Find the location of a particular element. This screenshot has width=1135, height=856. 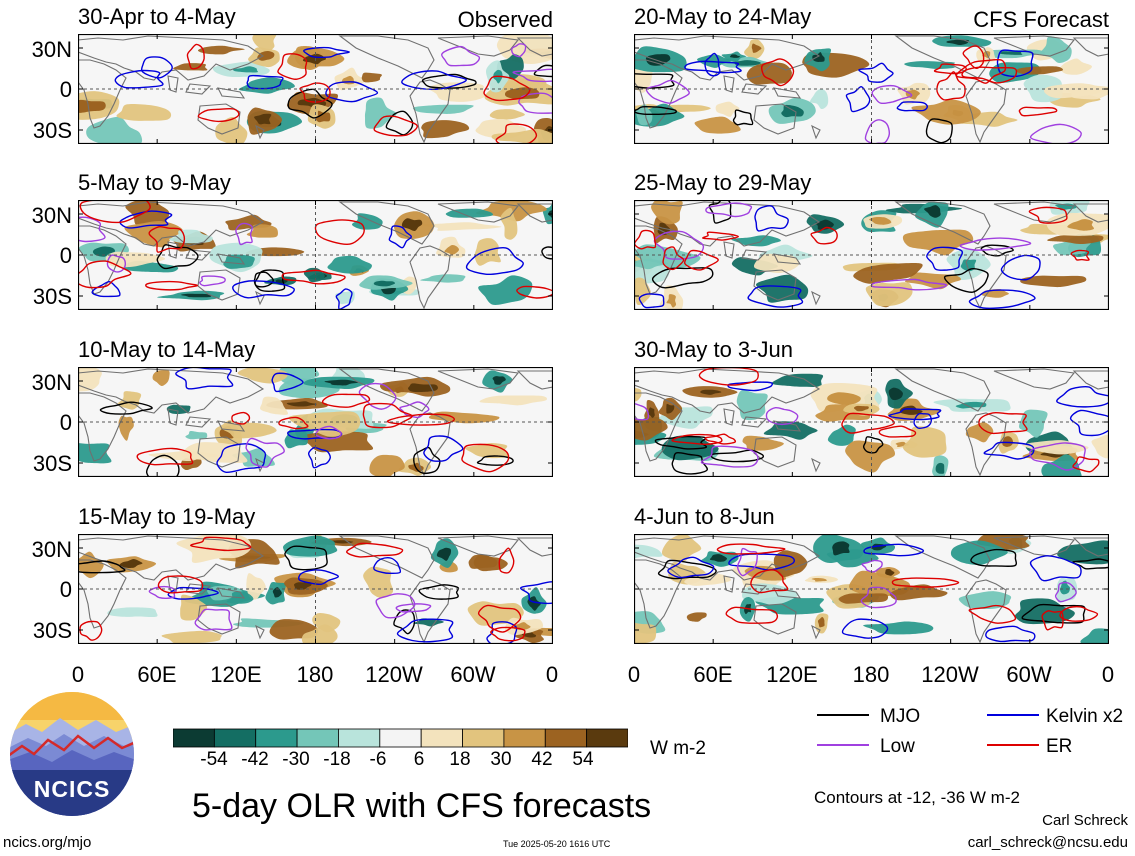

panel-title-8: 4-Jun to 8-Jun is located at coordinates (704, 516).